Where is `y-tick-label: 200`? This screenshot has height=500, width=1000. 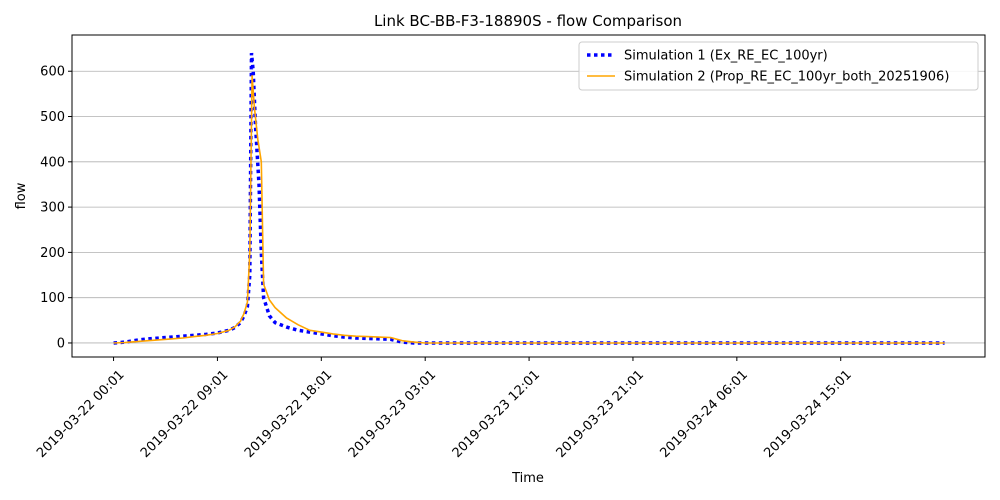 y-tick-label: 200 is located at coordinates (52, 253).